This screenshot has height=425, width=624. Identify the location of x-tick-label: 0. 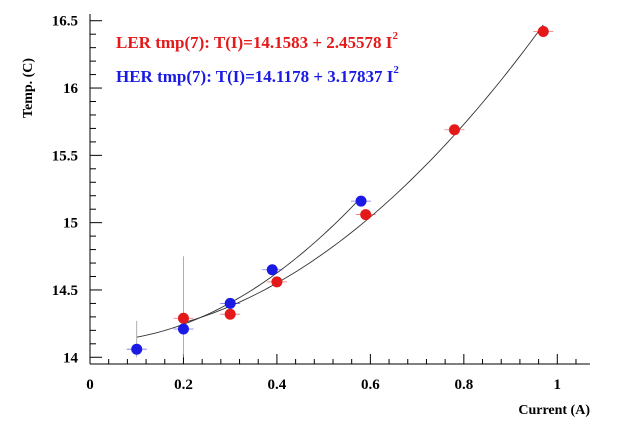
(90, 385).